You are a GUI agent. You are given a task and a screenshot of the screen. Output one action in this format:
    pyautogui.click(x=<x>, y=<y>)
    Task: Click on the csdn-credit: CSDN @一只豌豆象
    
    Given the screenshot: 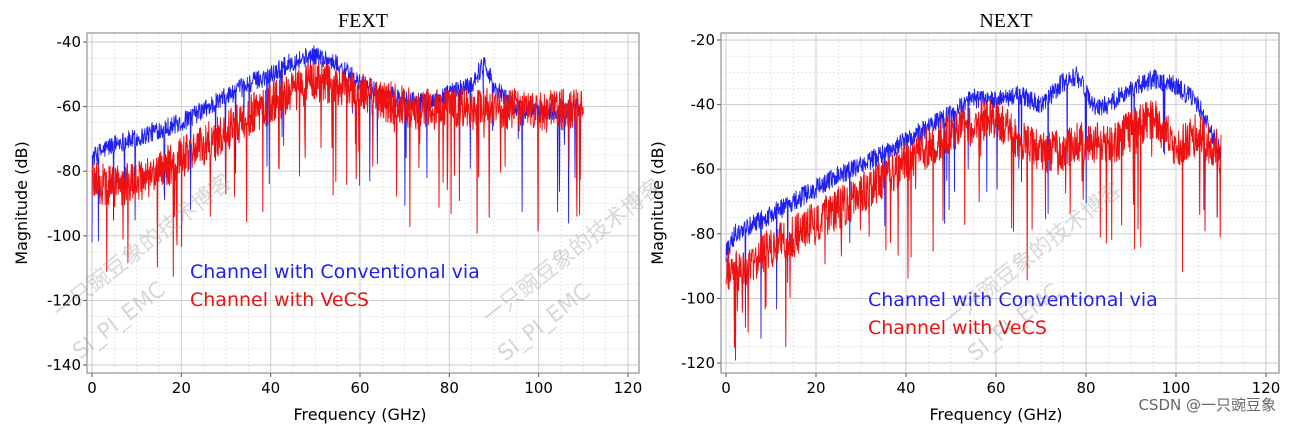 What is the action you would take?
    pyautogui.click(x=1207, y=405)
    